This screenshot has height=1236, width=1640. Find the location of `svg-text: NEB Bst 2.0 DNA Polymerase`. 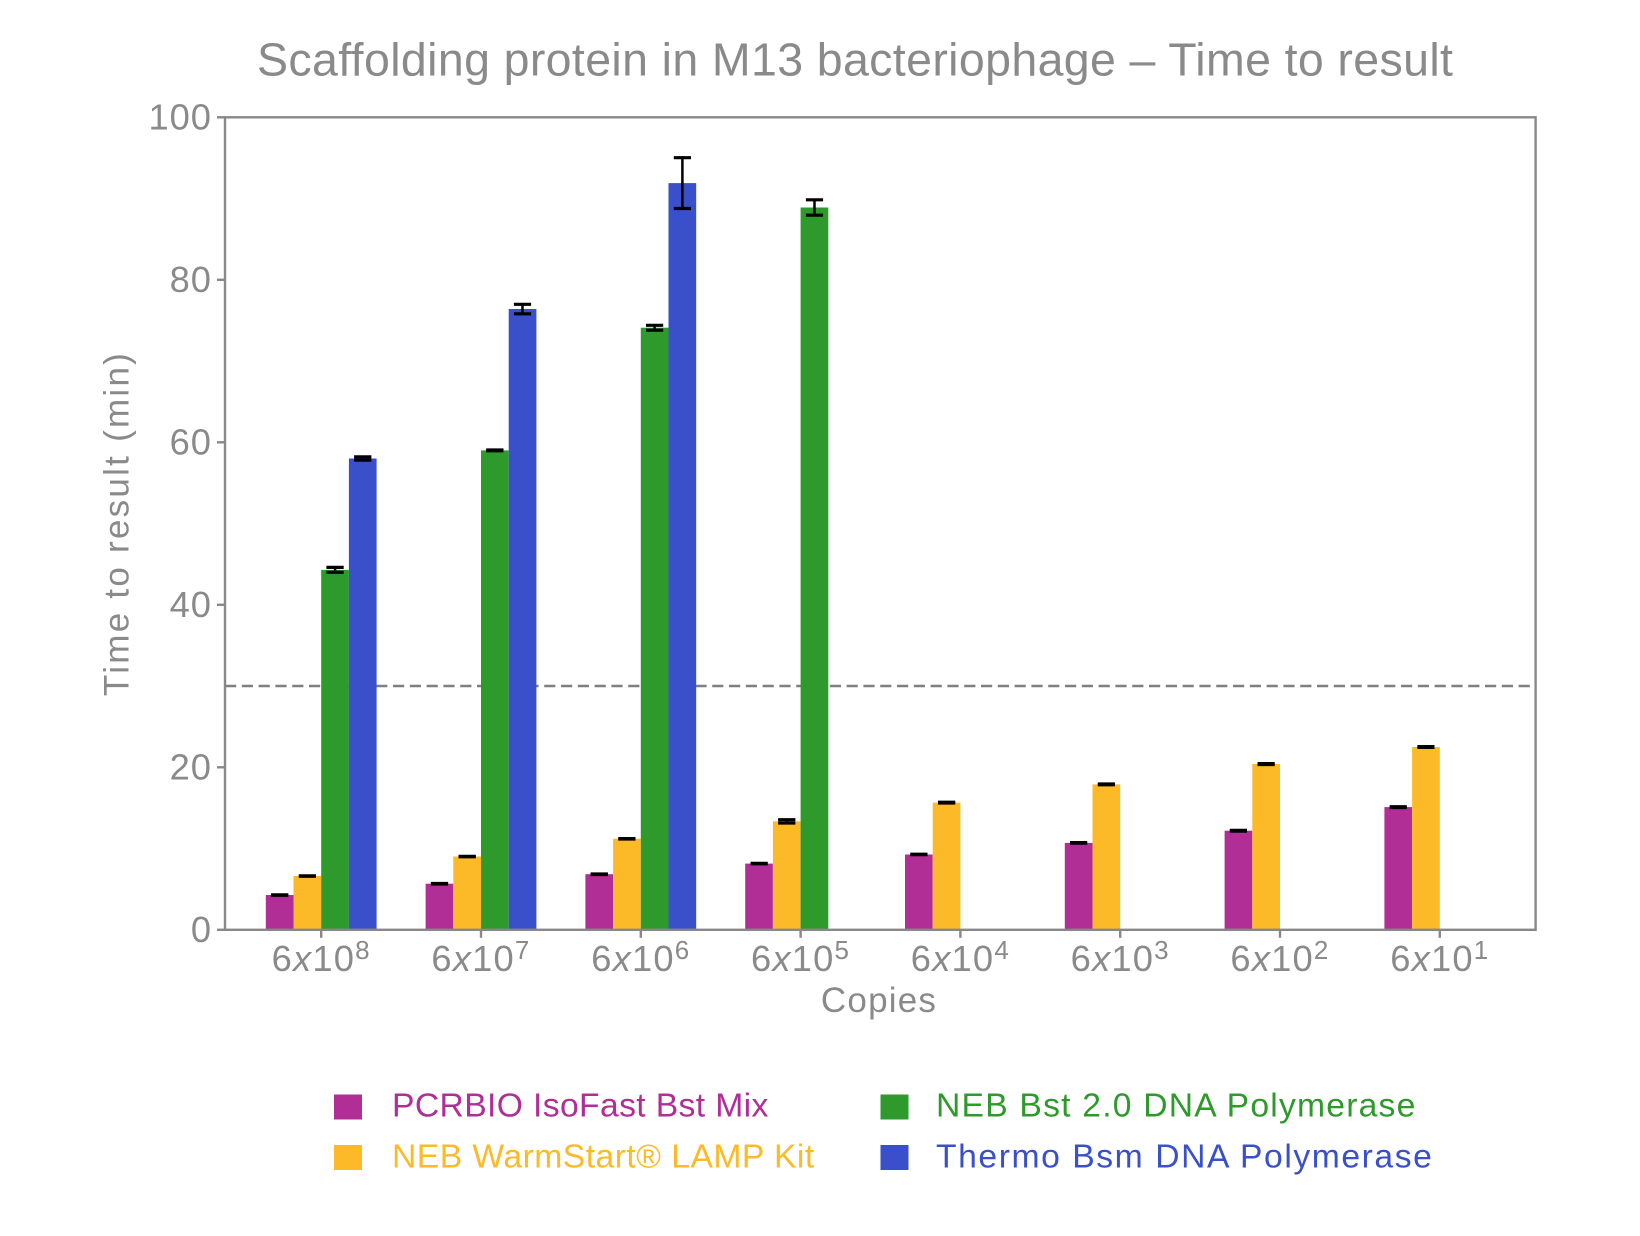

svg-text: NEB Bst 2.0 DNA Polymerase is located at coordinates (1176, 1106).